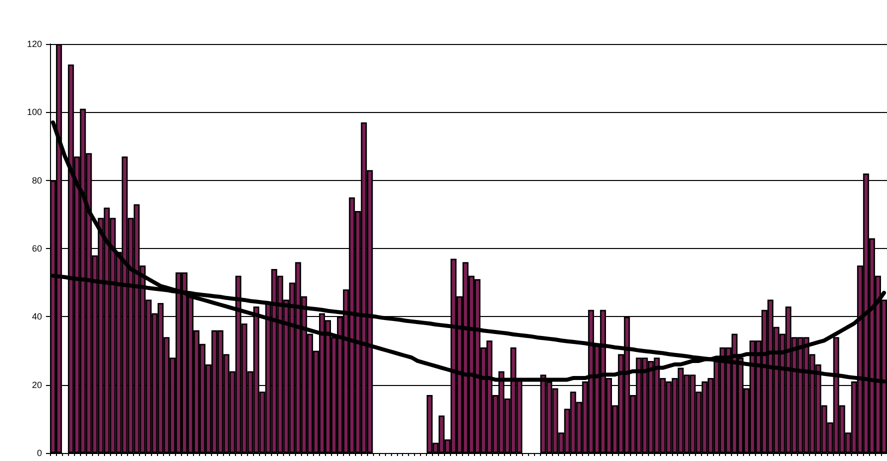 The width and height of the screenshot is (887, 461). Describe the element at coordinates (34, 112) in the screenshot. I see `y-tick-label: 100` at that location.